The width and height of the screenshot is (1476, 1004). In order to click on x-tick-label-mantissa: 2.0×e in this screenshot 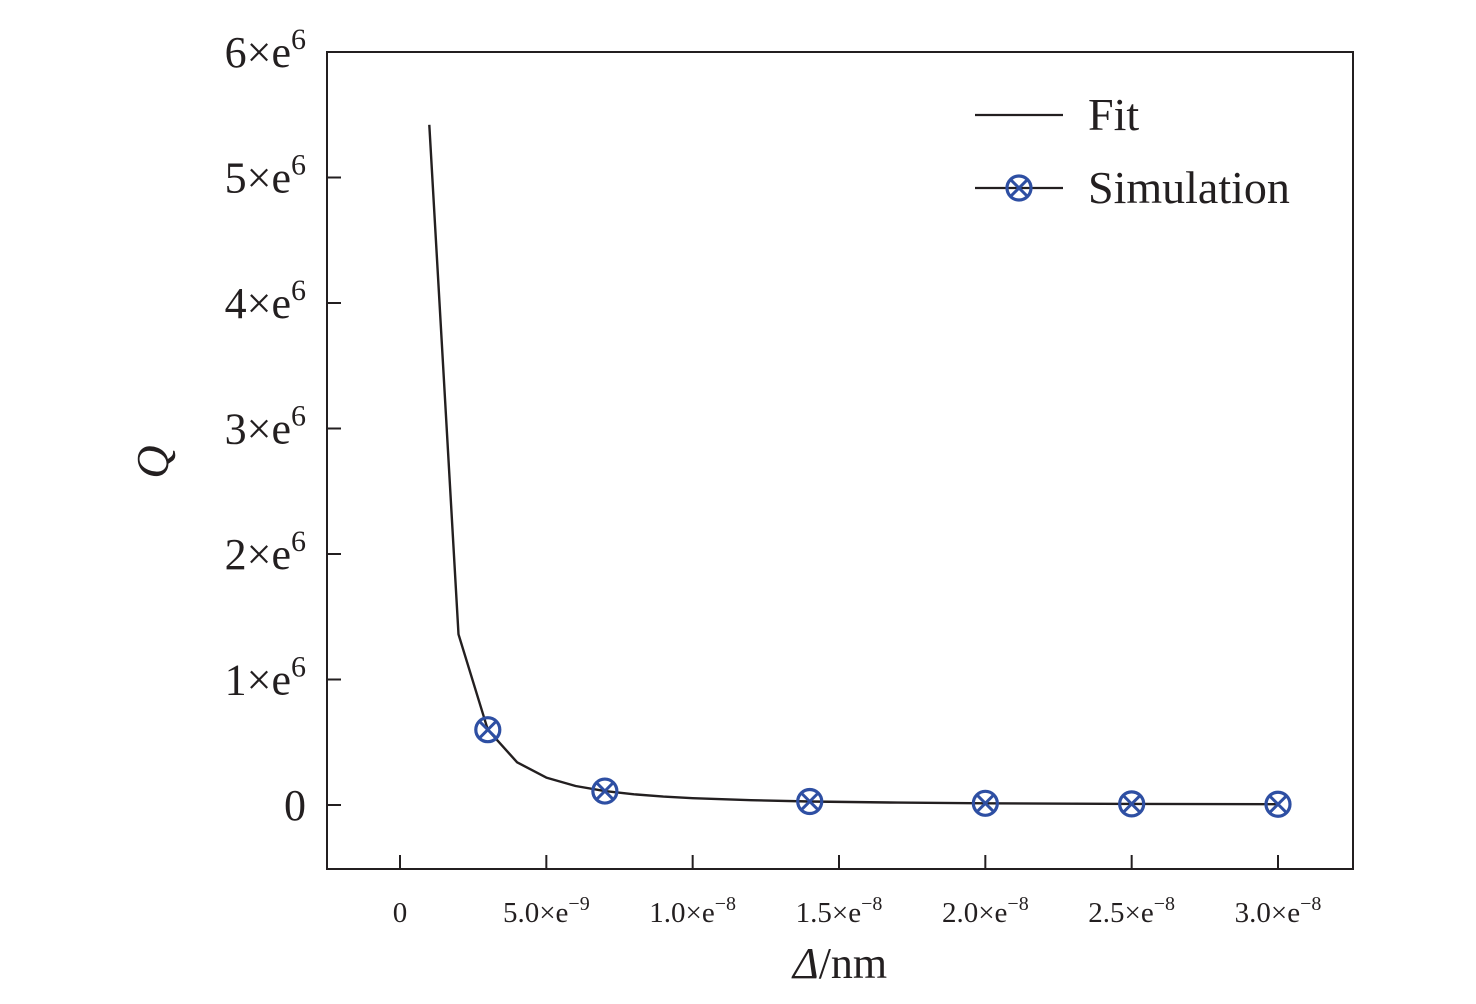, I will do `click(974, 913)`.